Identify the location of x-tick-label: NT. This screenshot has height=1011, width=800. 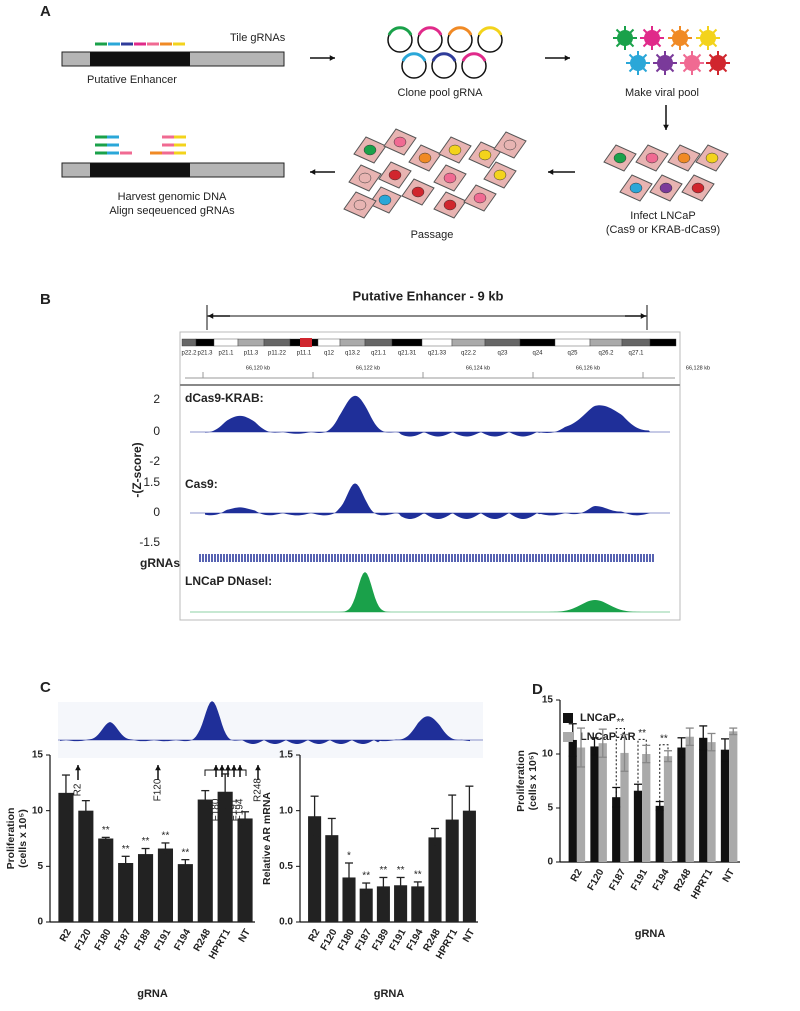
(469, 935).